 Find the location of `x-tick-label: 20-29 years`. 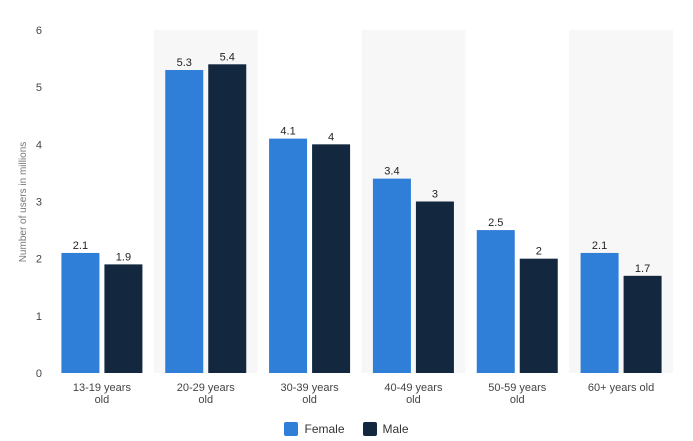

x-tick-label: 20-29 years is located at coordinates (206, 388).